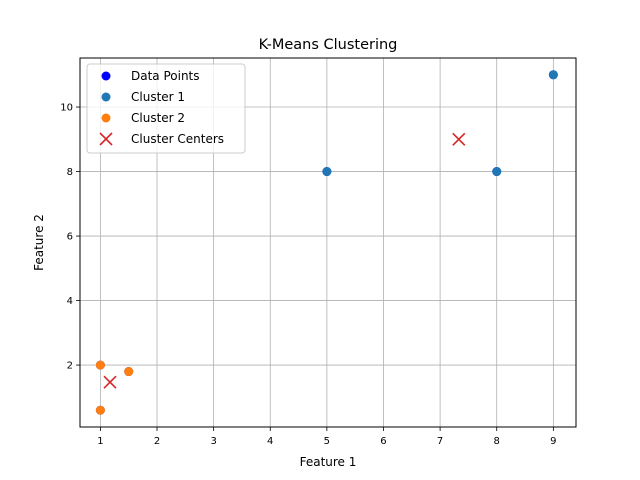  I want to click on x-tick-label: 1, so click(100, 441).